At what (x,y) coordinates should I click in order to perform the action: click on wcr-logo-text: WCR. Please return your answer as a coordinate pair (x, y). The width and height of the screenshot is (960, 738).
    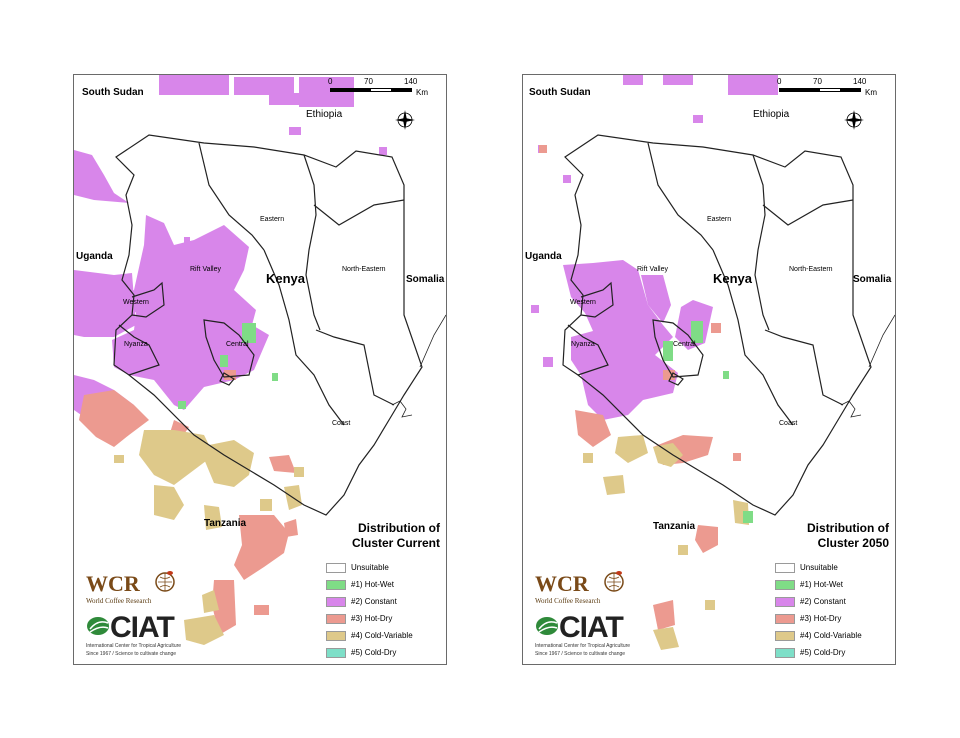
    Looking at the image, I should click on (113, 583).